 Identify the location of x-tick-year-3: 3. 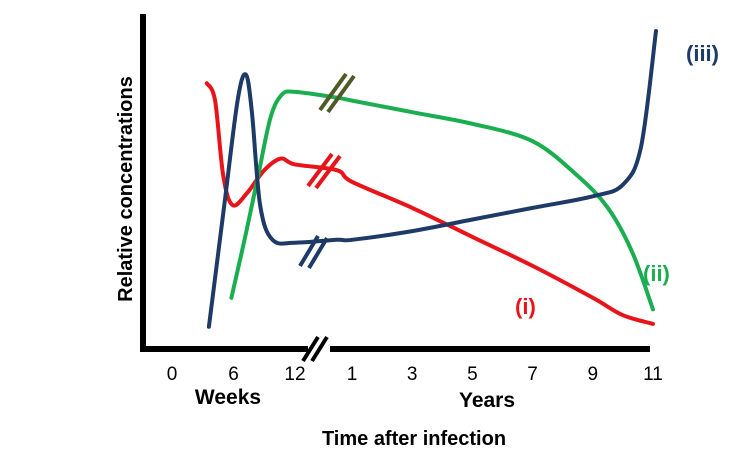
(412, 374).